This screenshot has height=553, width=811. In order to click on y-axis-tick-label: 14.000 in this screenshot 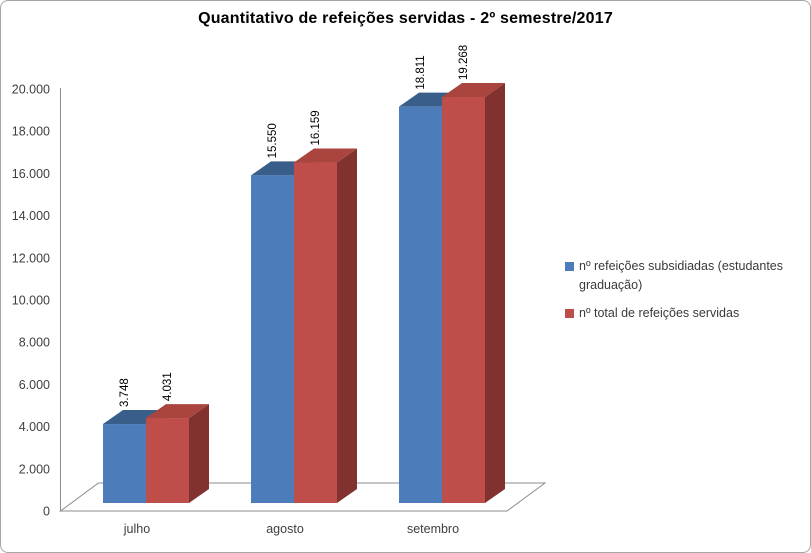, I will do `click(31, 216)`.